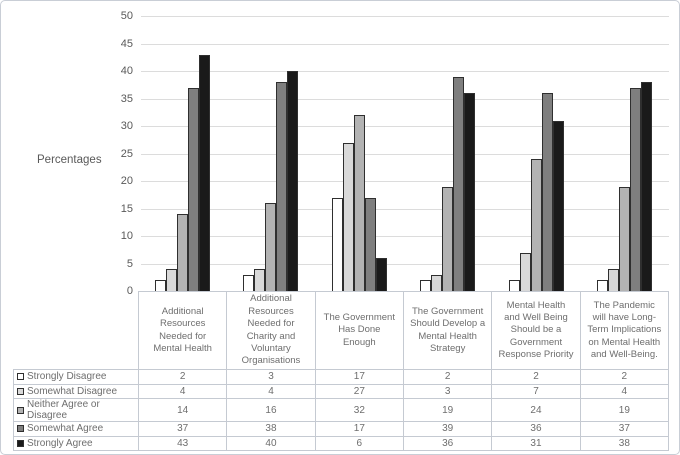 The height and width of the screenshot is (455, 680). I want to click on table-value-cell: 16, so click(271, 410).